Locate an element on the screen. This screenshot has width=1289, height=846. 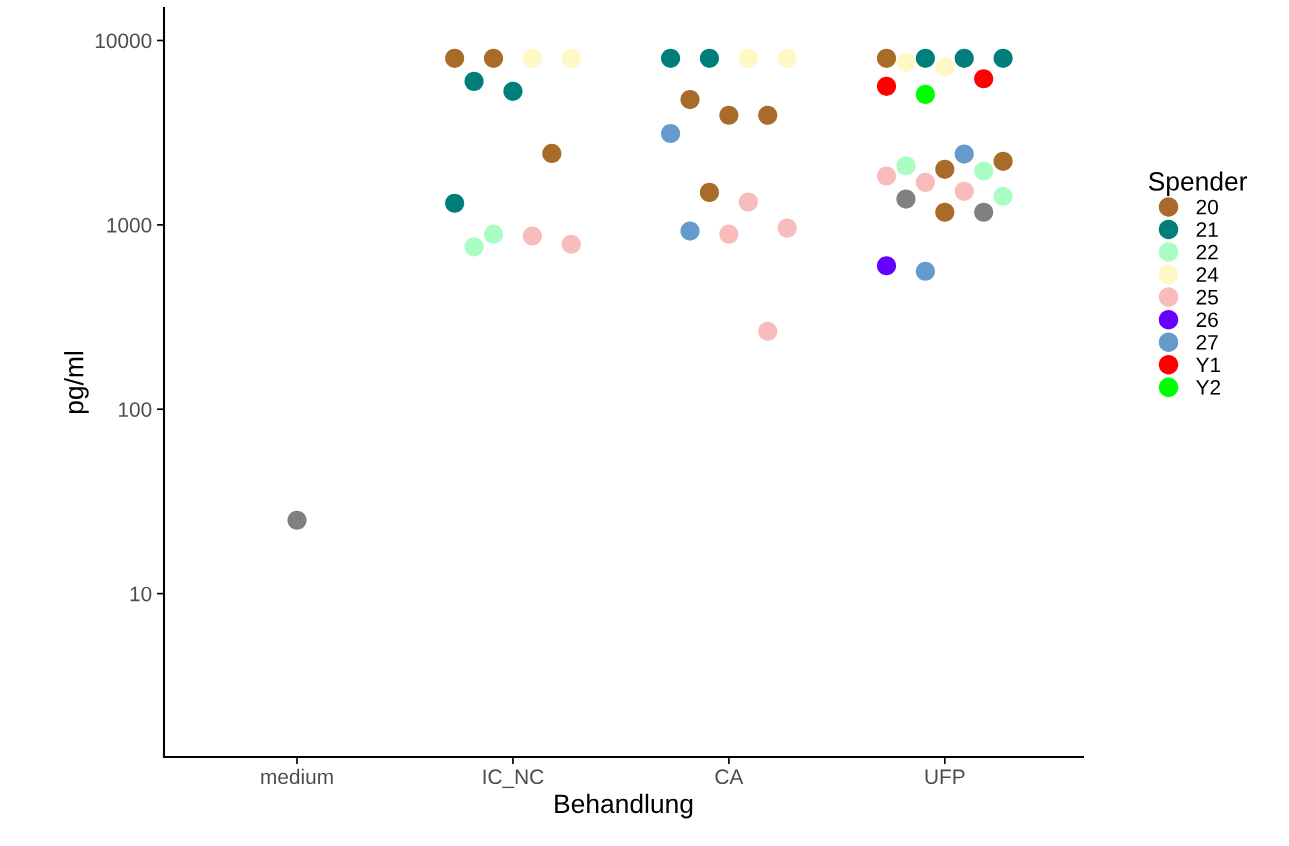
legend-label: Y1 is located at coordinates (1208, 365).